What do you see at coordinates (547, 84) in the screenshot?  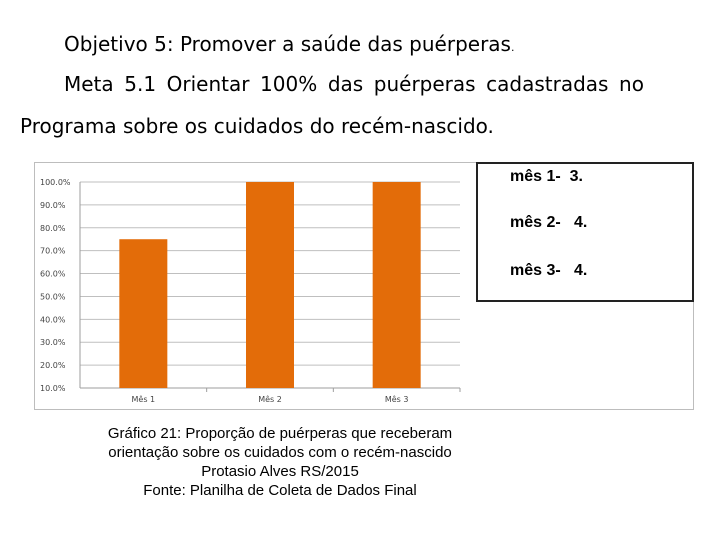 I see `meta-word: cadastradas` at bounding box center [547, 84].